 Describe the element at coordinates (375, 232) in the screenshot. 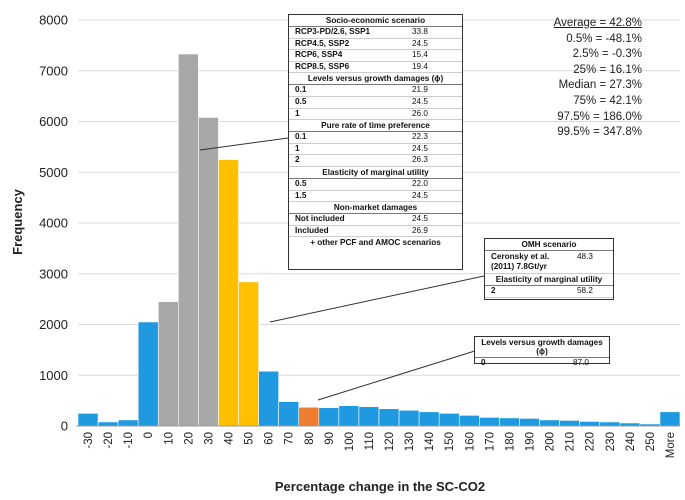

I see `callout-row: Included 26.9` at that location.